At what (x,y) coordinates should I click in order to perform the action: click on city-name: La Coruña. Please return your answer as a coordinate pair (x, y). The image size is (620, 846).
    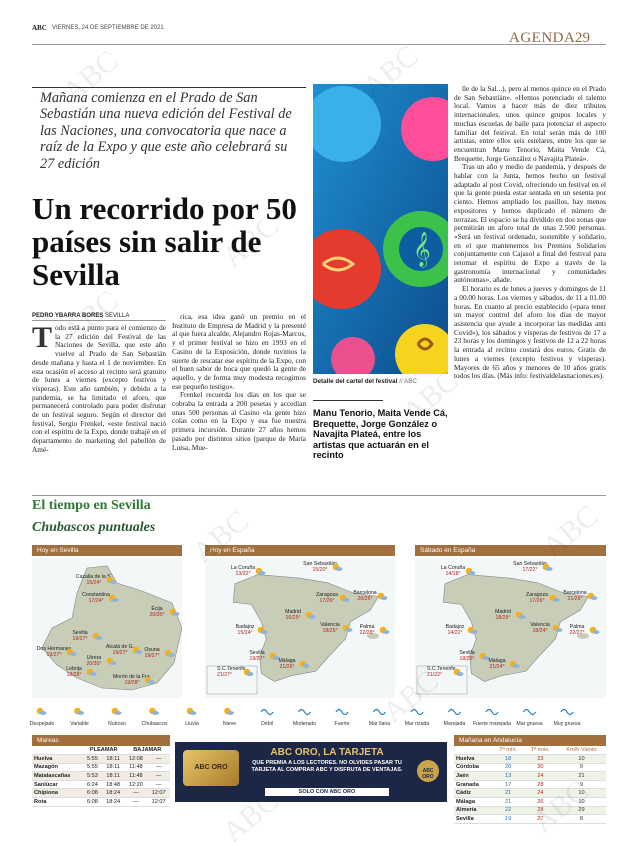
    Looking at the image, I should click on (243, 568).